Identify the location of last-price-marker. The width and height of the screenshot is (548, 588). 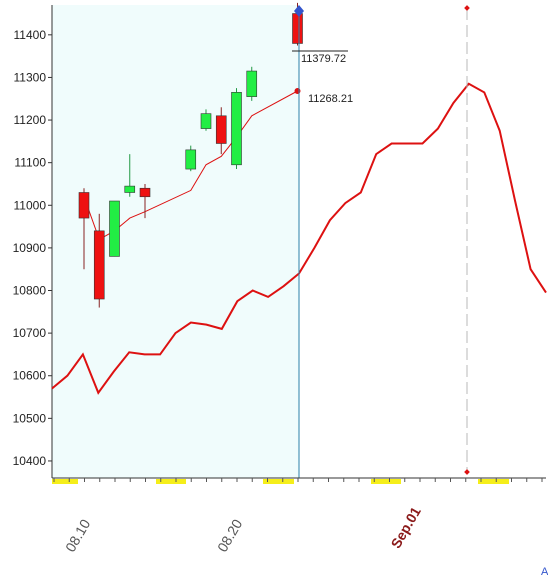
(299, 11).